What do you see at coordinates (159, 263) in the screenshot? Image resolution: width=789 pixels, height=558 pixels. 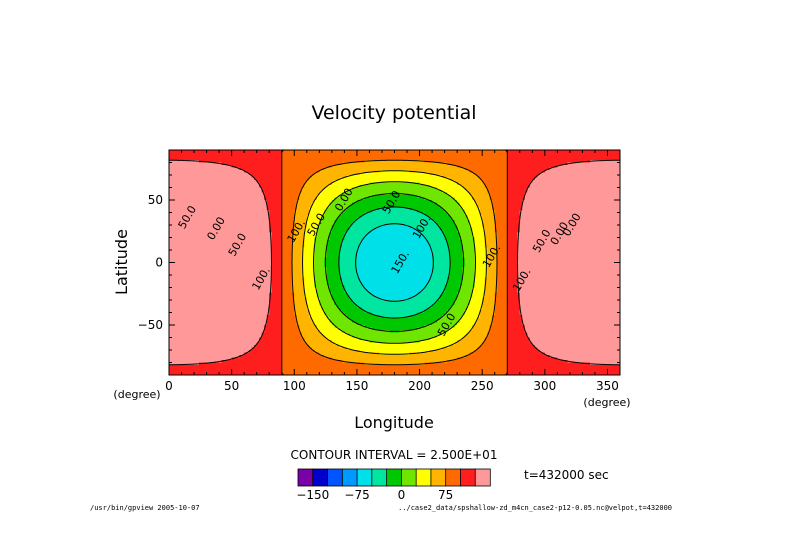 I see `y-tick-label: 0` at bounding box center [159, 263].